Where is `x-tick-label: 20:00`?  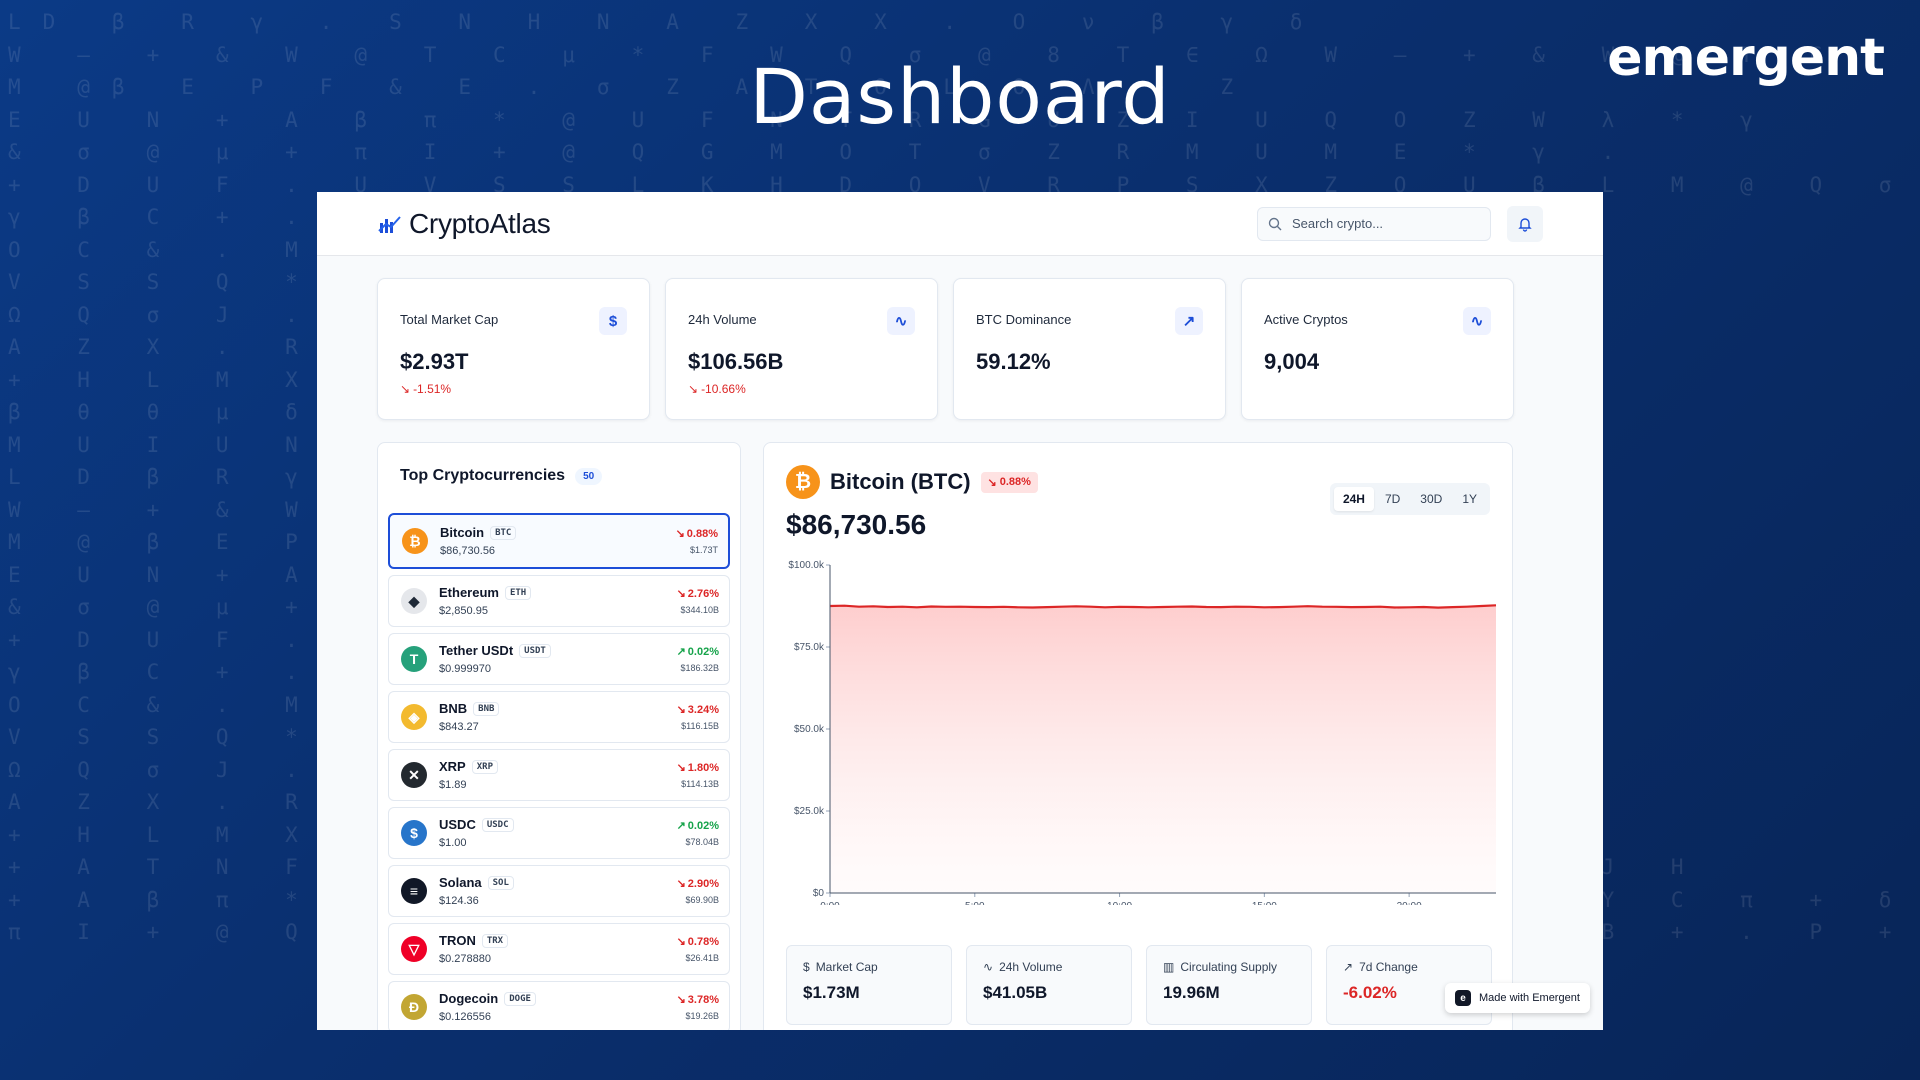 x-tick-label: 20:00 is located at coordinates (1409, 903).